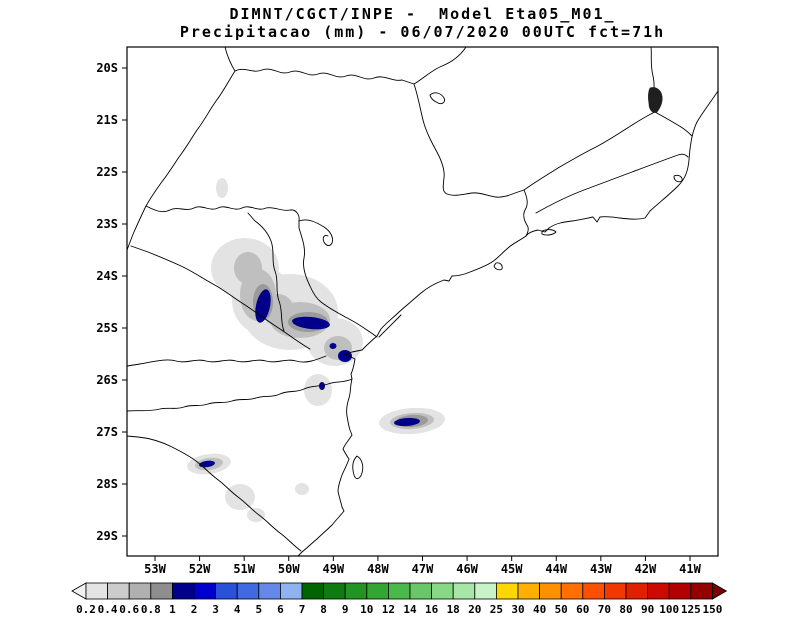  Describe the element at coordinates (194, 609) in the screenshot. I see `colorbar-level-label: 2` at that location.